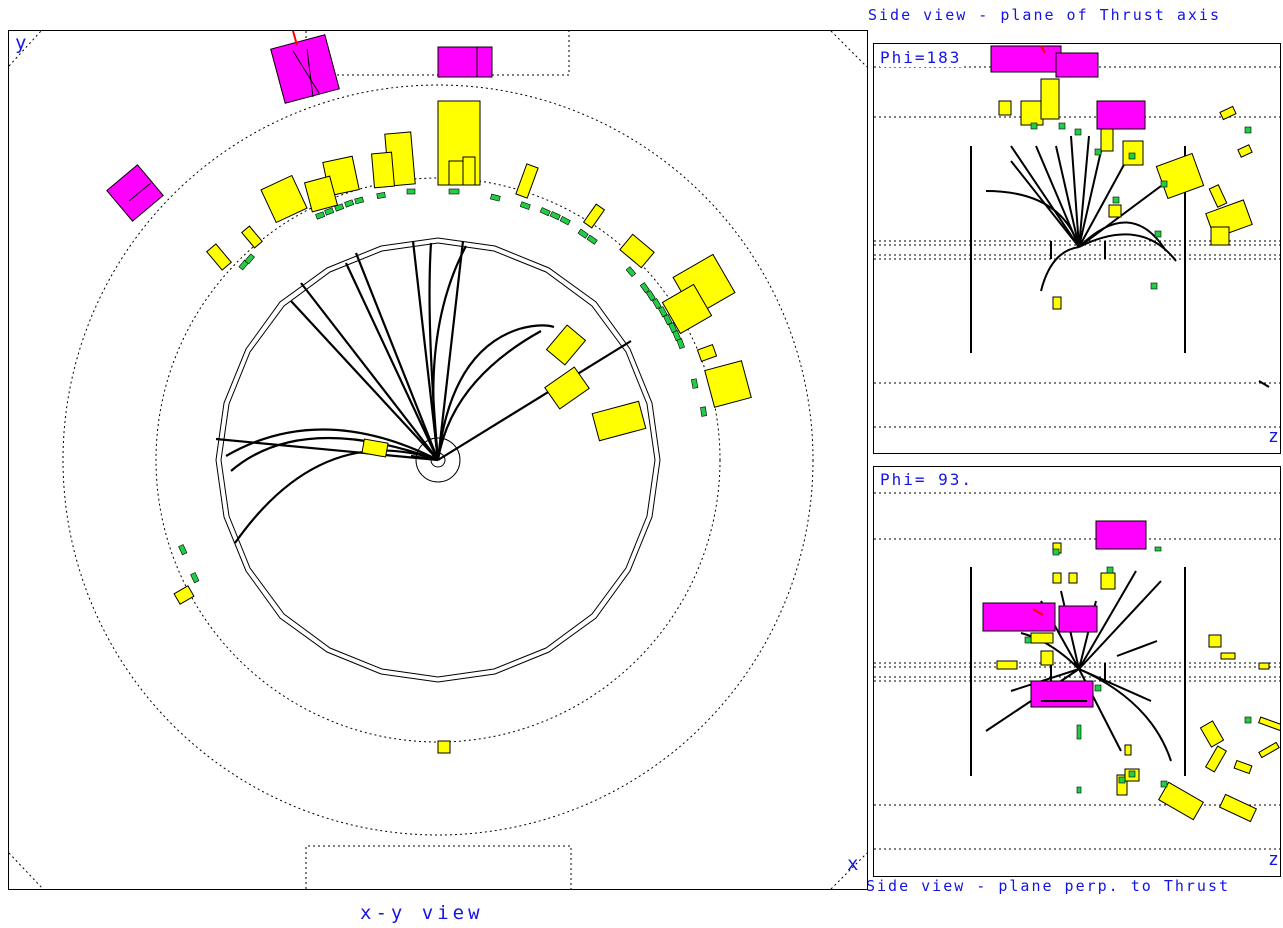  Describe the element at coordinates (927, 479) in the screenshot. I see `phi-bottom-label: Phi= 93.` at that location.